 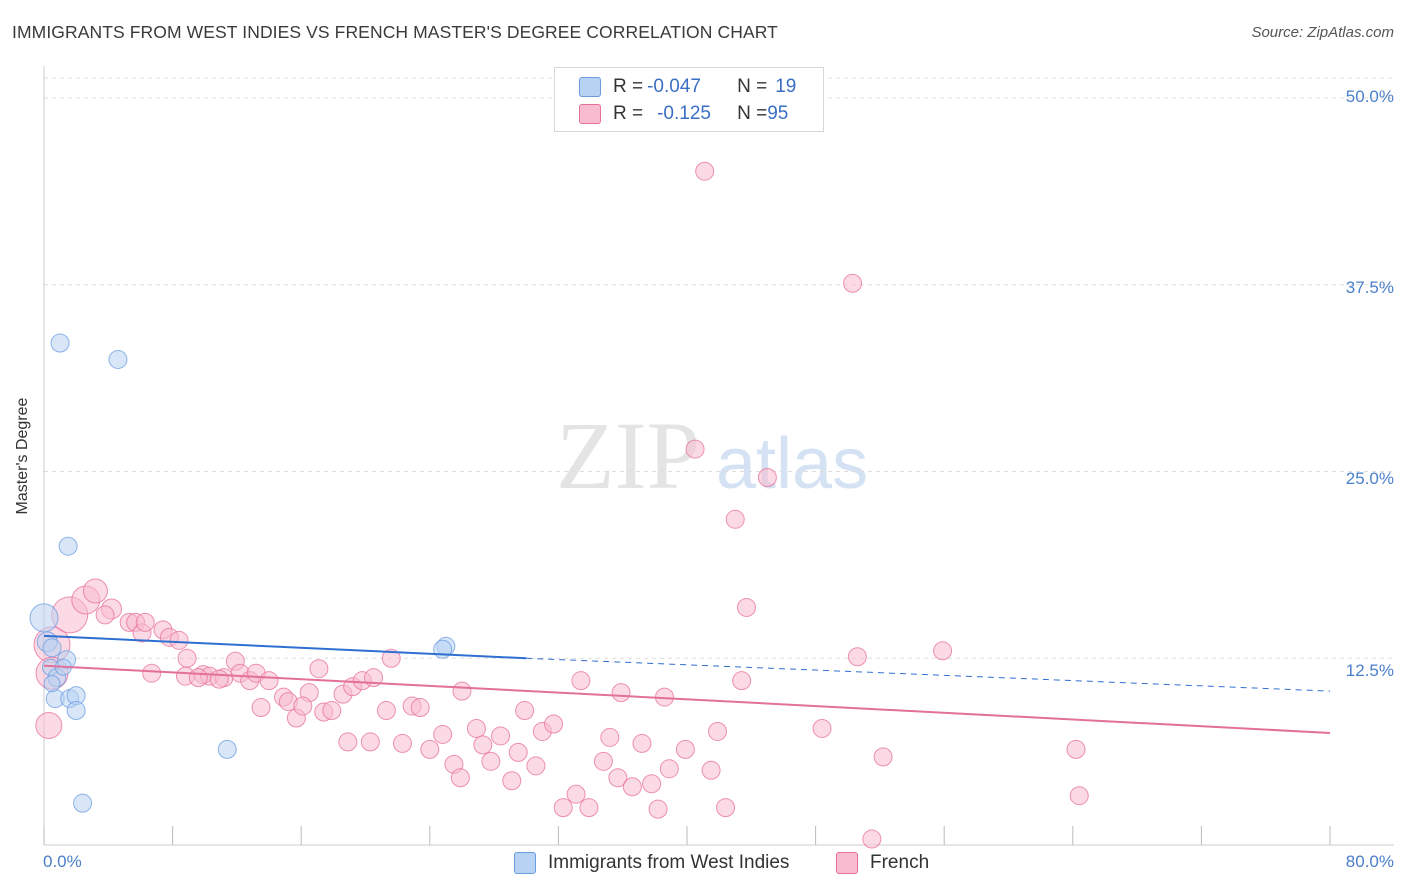 I want to click on legend-n-value: 95, so click(x=778, y=113).